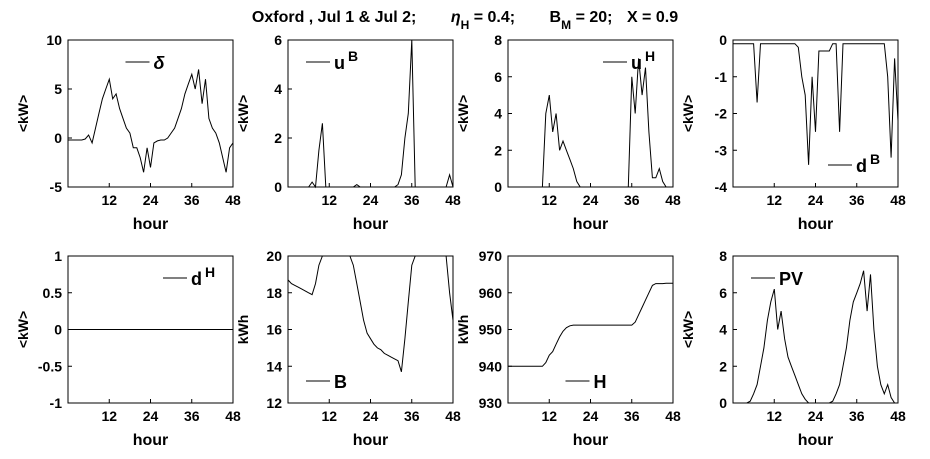 This screenshot has width=930, height=459. Describe the element at coordinates (721, 150) in the screenshot. I see `y-tick-label: -3` at that location.